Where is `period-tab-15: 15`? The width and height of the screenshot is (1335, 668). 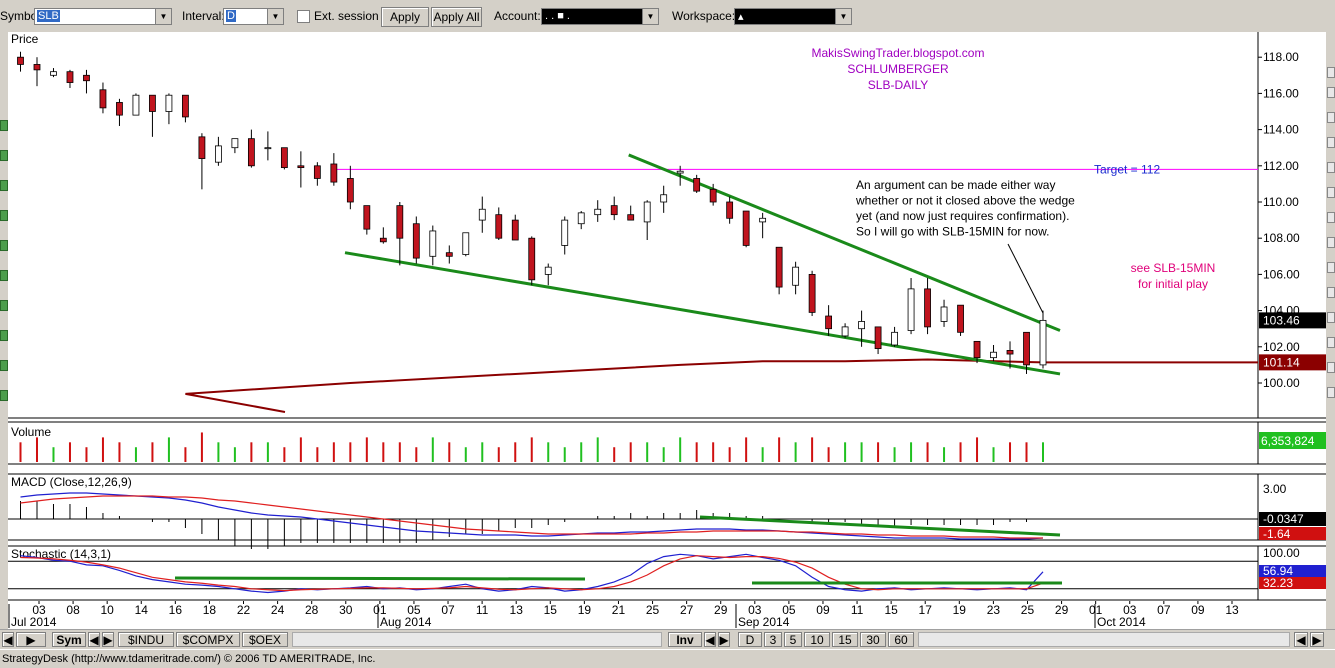
period-tab-15: 15 is located at coordinates (845, 639).